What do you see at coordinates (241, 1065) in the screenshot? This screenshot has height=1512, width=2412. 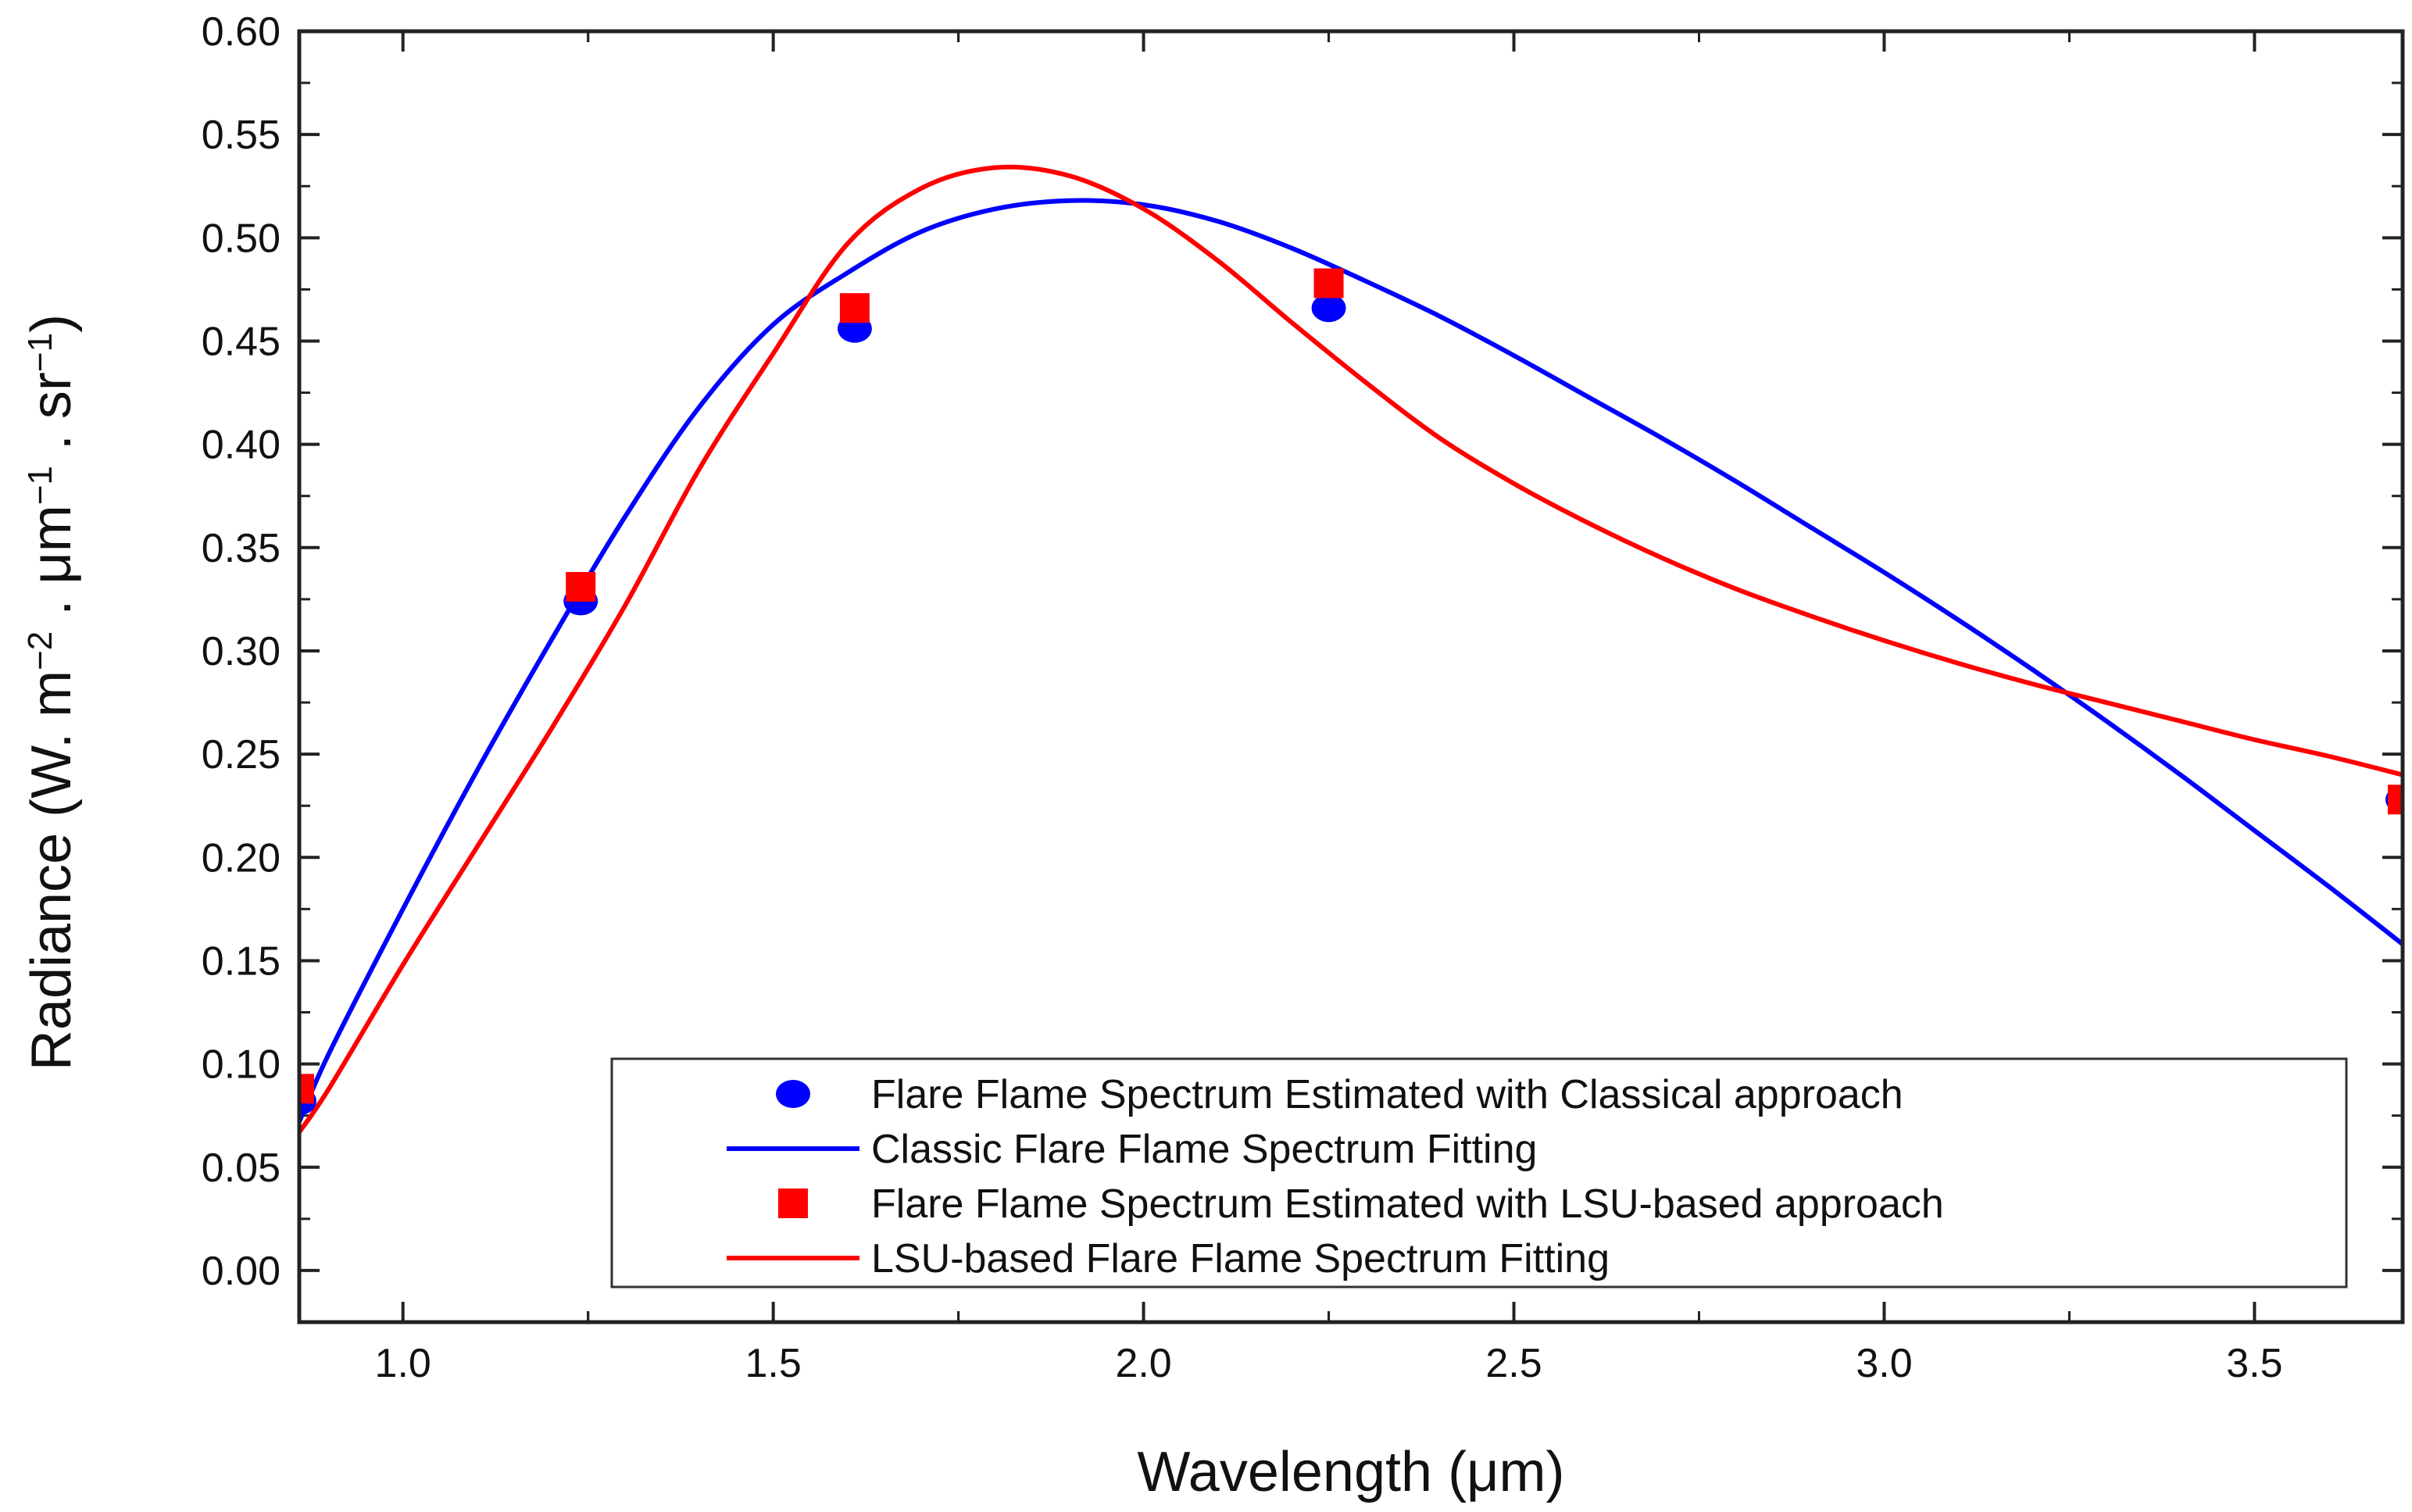 I see `y-tick-label: 0.10` at bounding box center [241, 1065].